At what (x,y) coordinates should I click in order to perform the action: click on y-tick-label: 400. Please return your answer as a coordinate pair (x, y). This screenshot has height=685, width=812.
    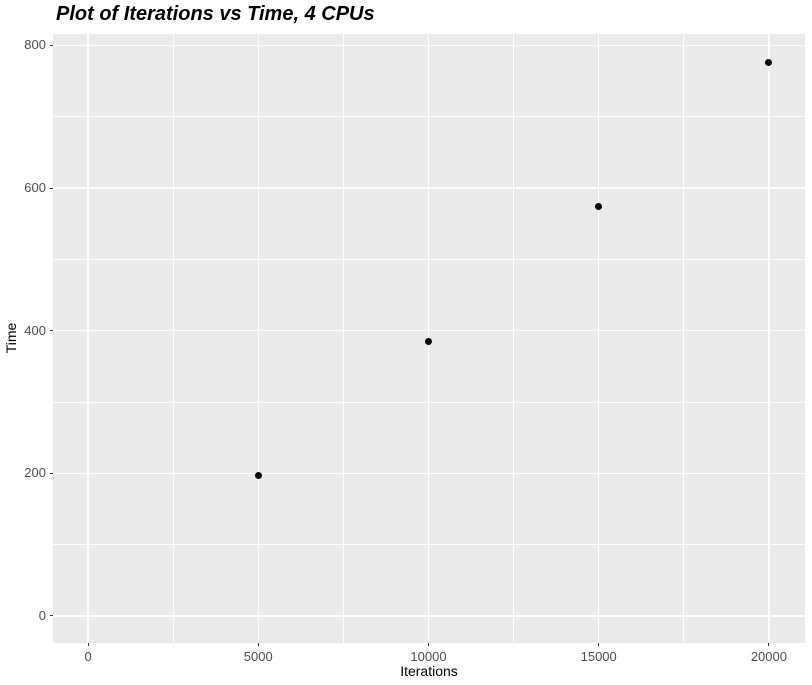
    Looking at the image, I should click on (35, 330).